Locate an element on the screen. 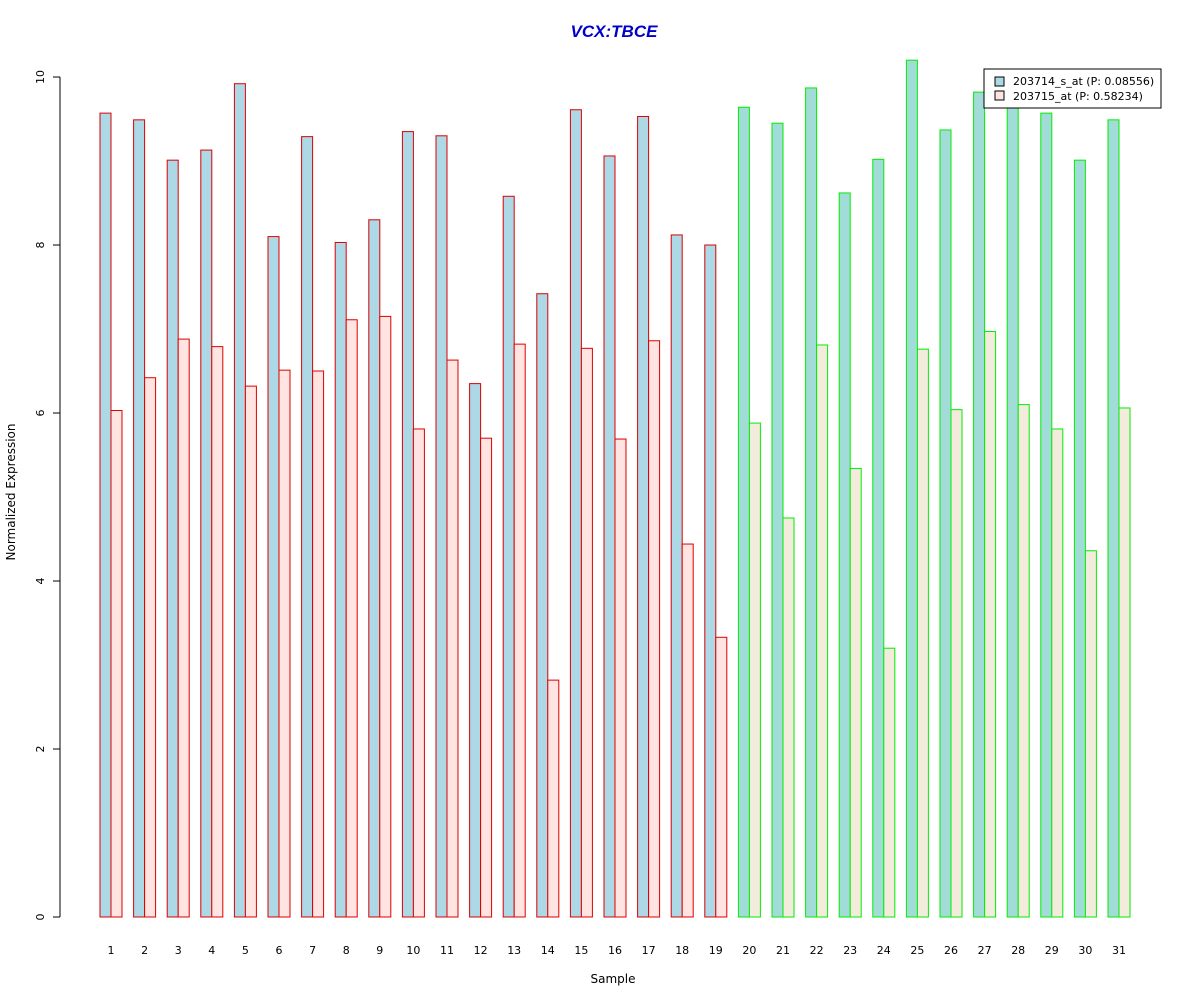 The height and width of the screenshot is (1000, 1200). x-tick-label: 7 is located at coordinates (312, 950).